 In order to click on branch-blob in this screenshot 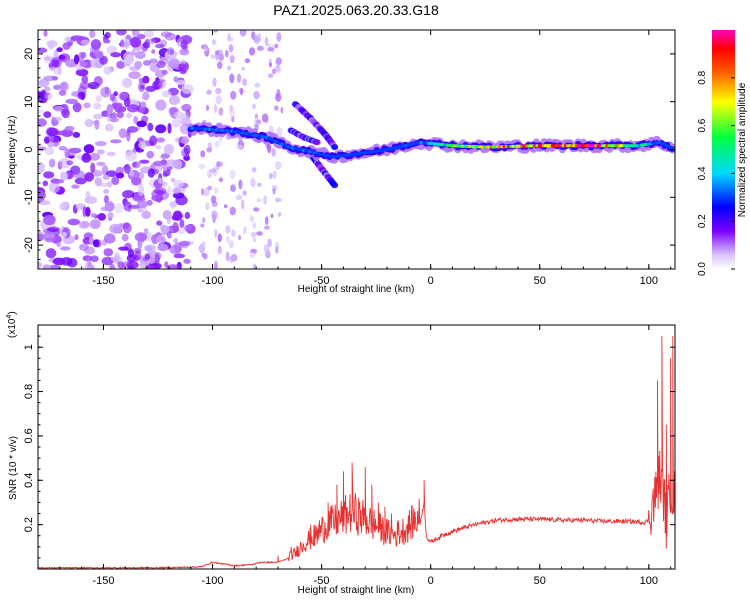, I will do `click(317, 142)`.